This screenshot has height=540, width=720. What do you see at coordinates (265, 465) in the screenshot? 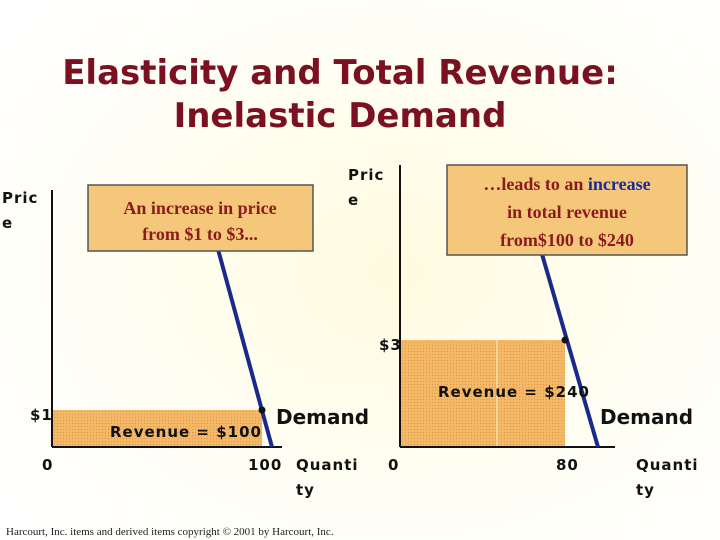
I see `quantity-label: 100` at bounding box center [265, 465].